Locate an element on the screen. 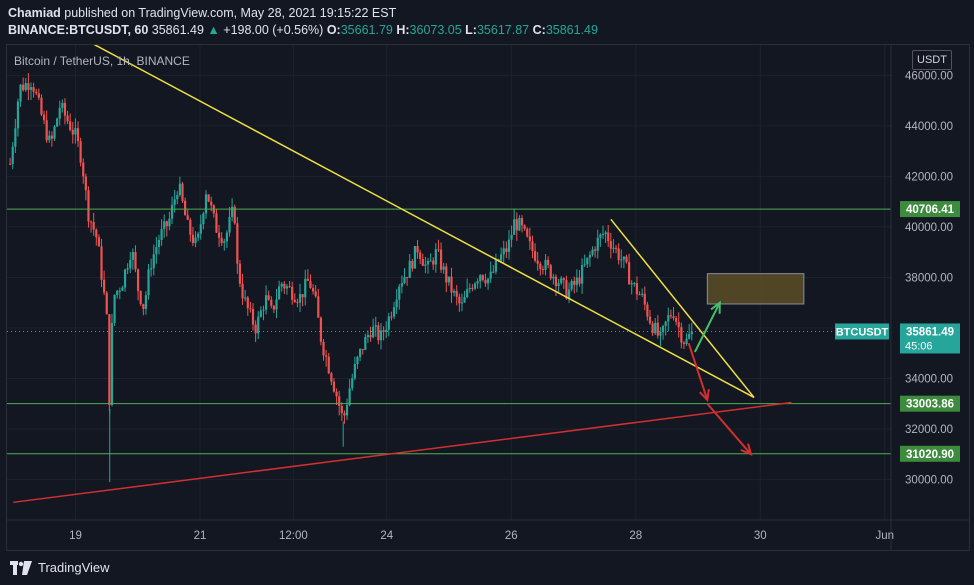 The image size is (974, 585). time-tick-label: 30 is located at coordinates (760, 536).